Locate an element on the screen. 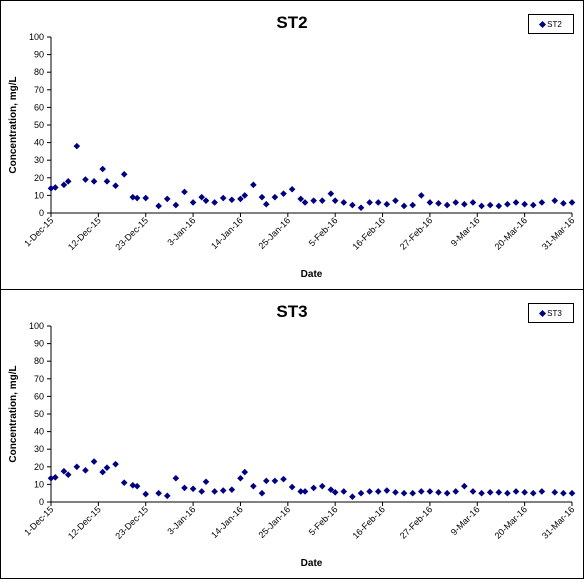 This screenshot has width=585, height=580. x-tick-label: 9-Mar-16 is located at coordinates (465, 520).